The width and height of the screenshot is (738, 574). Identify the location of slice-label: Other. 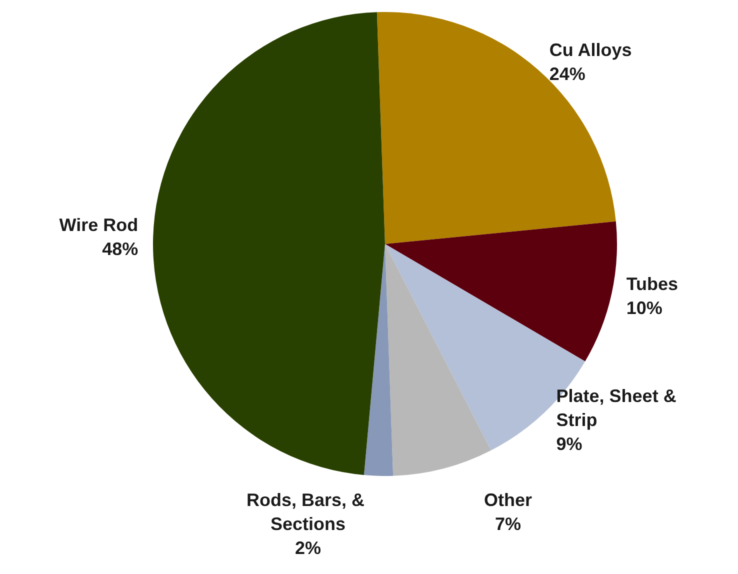
(508, 500).